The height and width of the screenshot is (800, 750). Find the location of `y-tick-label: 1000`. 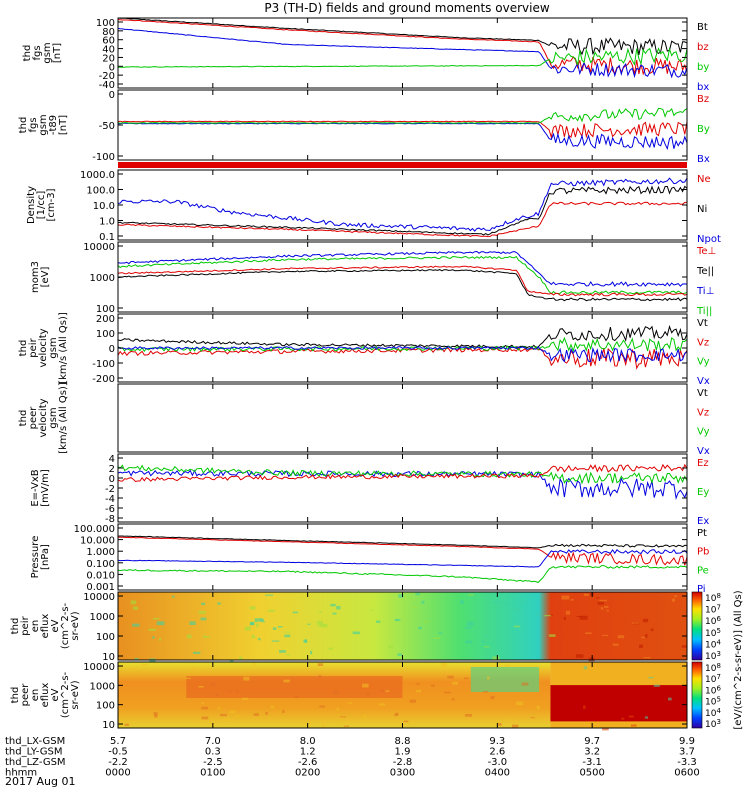

y-tick-label: 1000 is located at coordinates (102, 617).